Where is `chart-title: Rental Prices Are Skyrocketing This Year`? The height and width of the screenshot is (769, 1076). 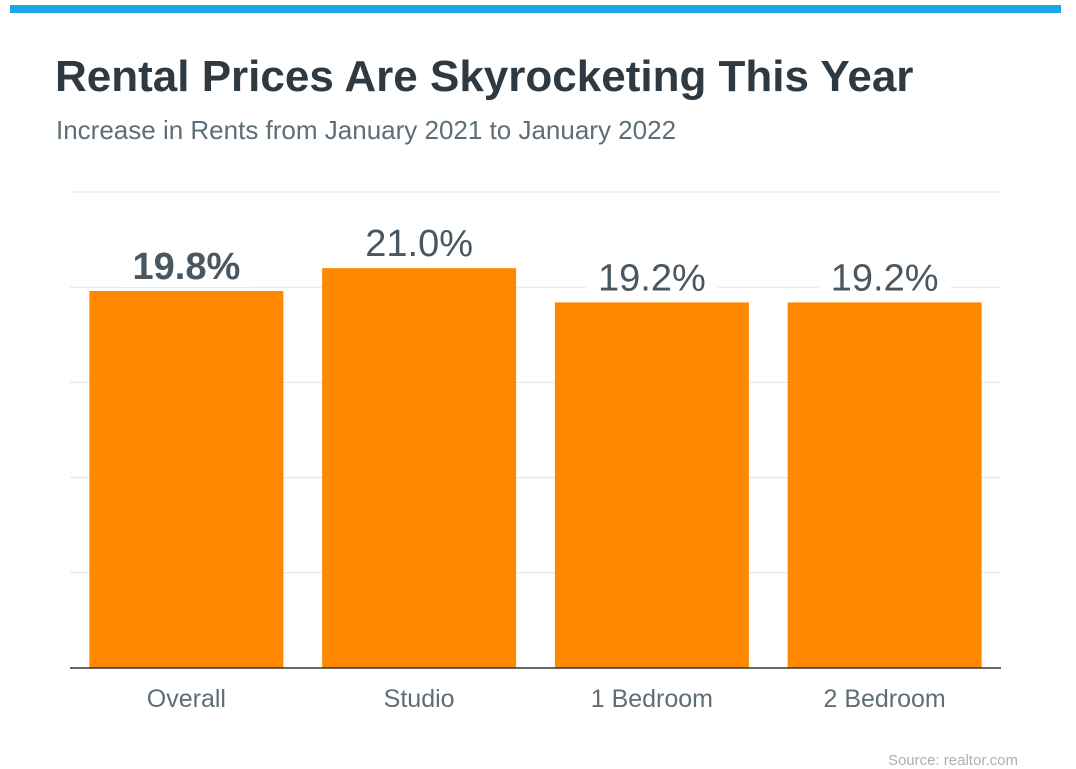
chart-title: Rental Prices Are Skyrocketing This Year is located at coordinates (484, 76).